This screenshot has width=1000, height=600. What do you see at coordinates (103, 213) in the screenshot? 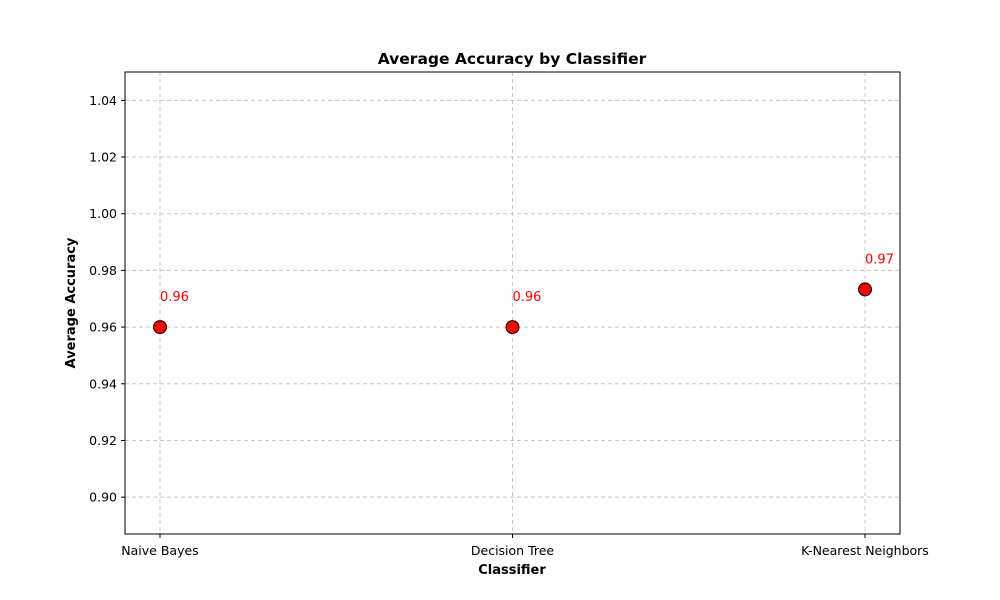
I see `y-tick-label: 1.00` at bounding box center [103, 213].